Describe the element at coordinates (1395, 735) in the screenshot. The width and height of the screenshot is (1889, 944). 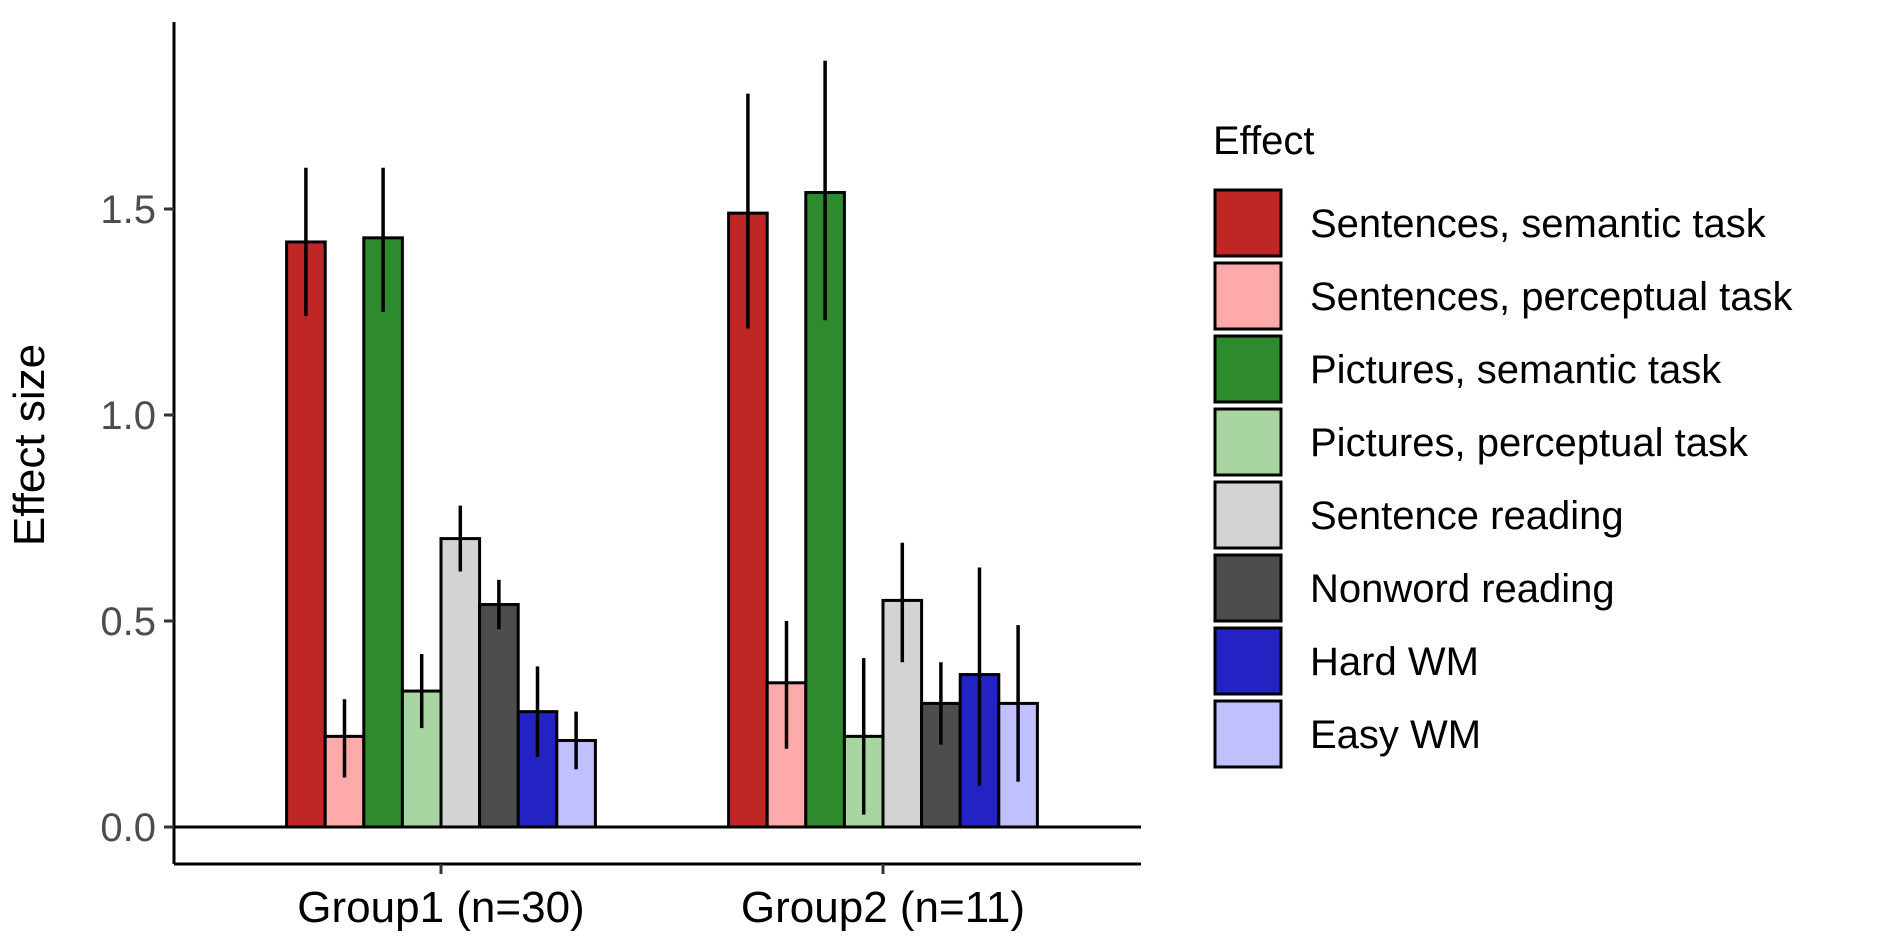
I see `legend-label: Easy WM` at that location.